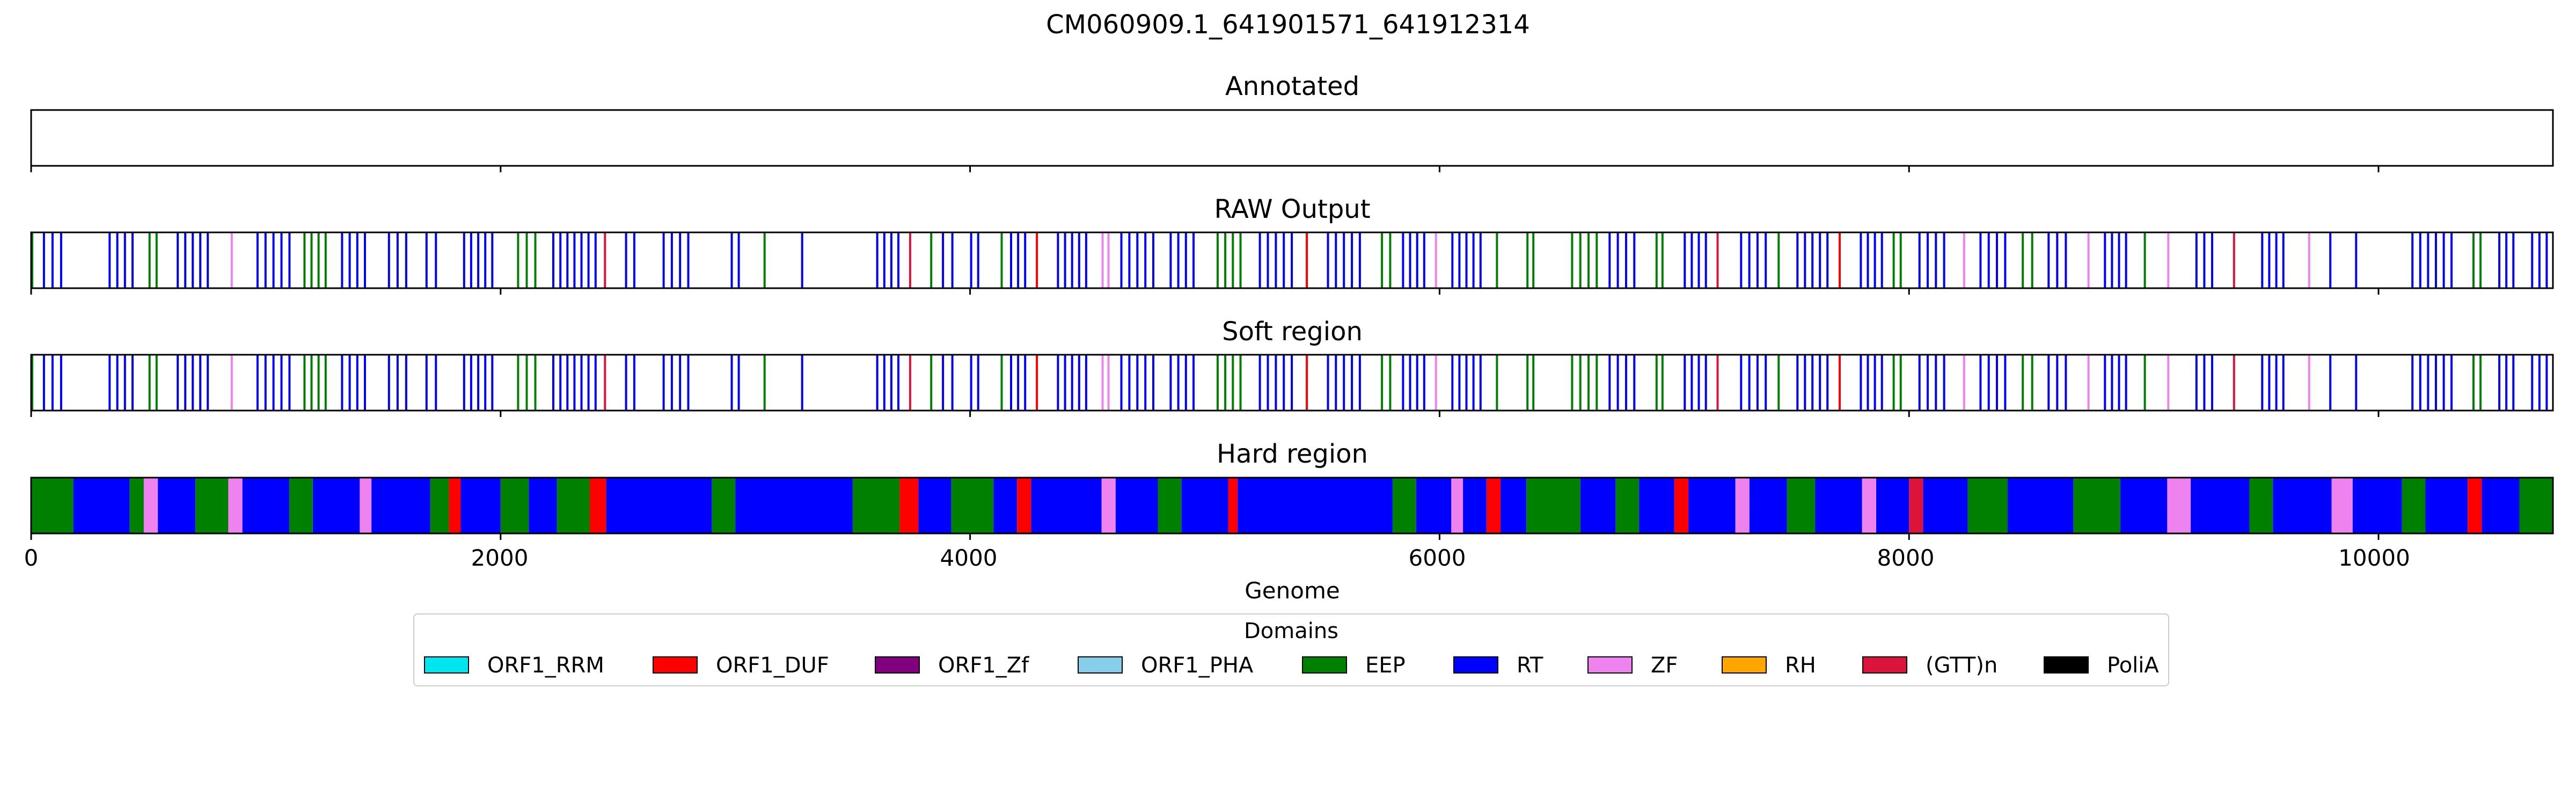 This screenshot has height=805, width=2576. Describe the element at coordinates (1197, 665) in the screenshot. I see `legend-label-orf1-pha: ORF1_PHA` at that location.